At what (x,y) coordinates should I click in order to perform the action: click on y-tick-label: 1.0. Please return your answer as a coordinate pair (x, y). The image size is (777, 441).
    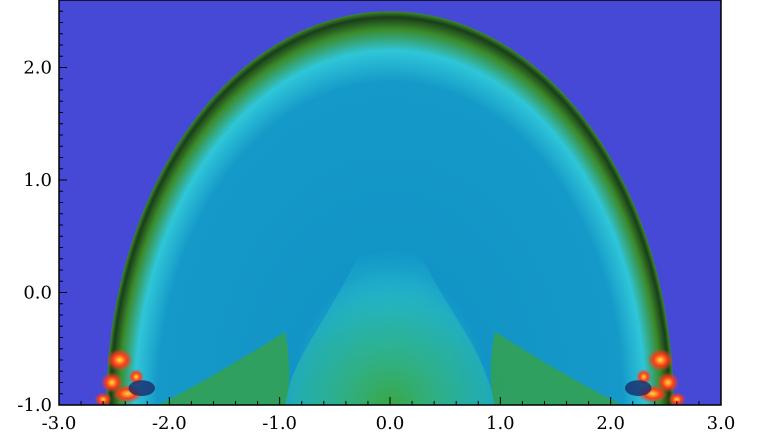
    Looking at the image, I should click on (37, 180).